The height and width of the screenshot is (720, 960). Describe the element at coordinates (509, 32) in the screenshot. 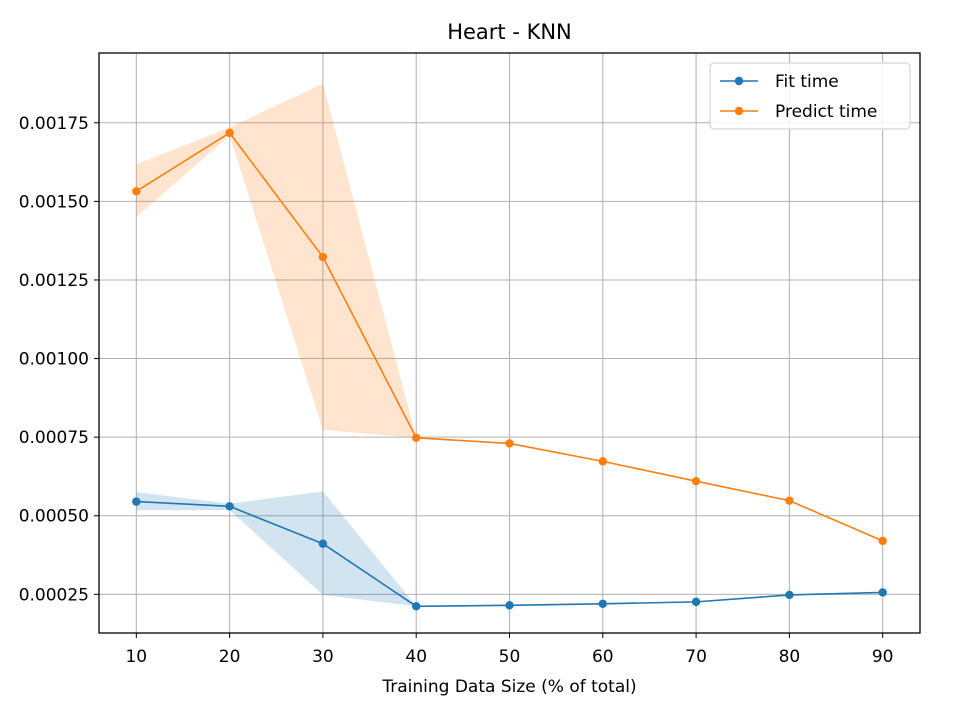

I see `chart-title: Heart - KNN` at that location.